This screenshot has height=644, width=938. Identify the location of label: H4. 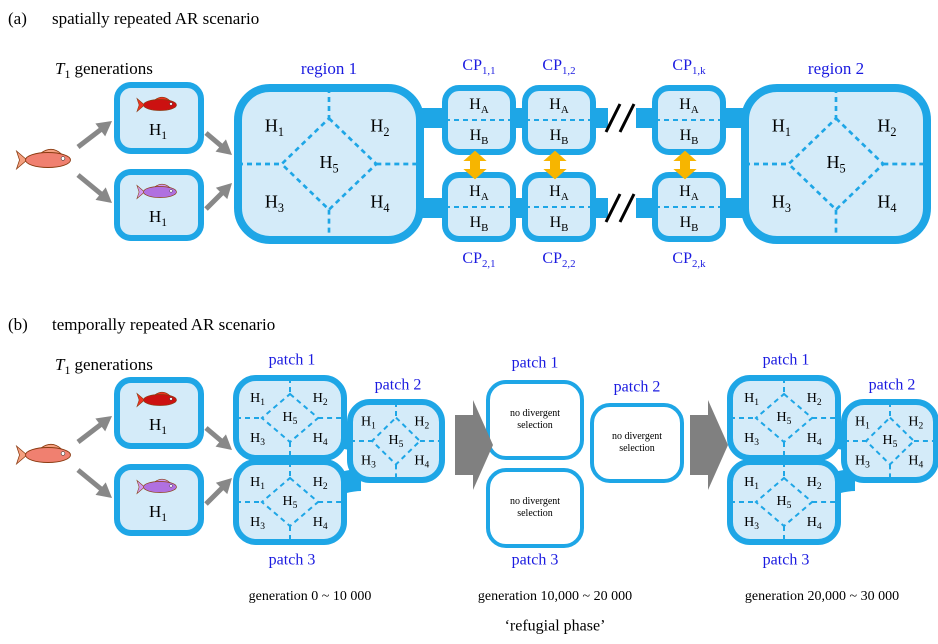
(320, 523).